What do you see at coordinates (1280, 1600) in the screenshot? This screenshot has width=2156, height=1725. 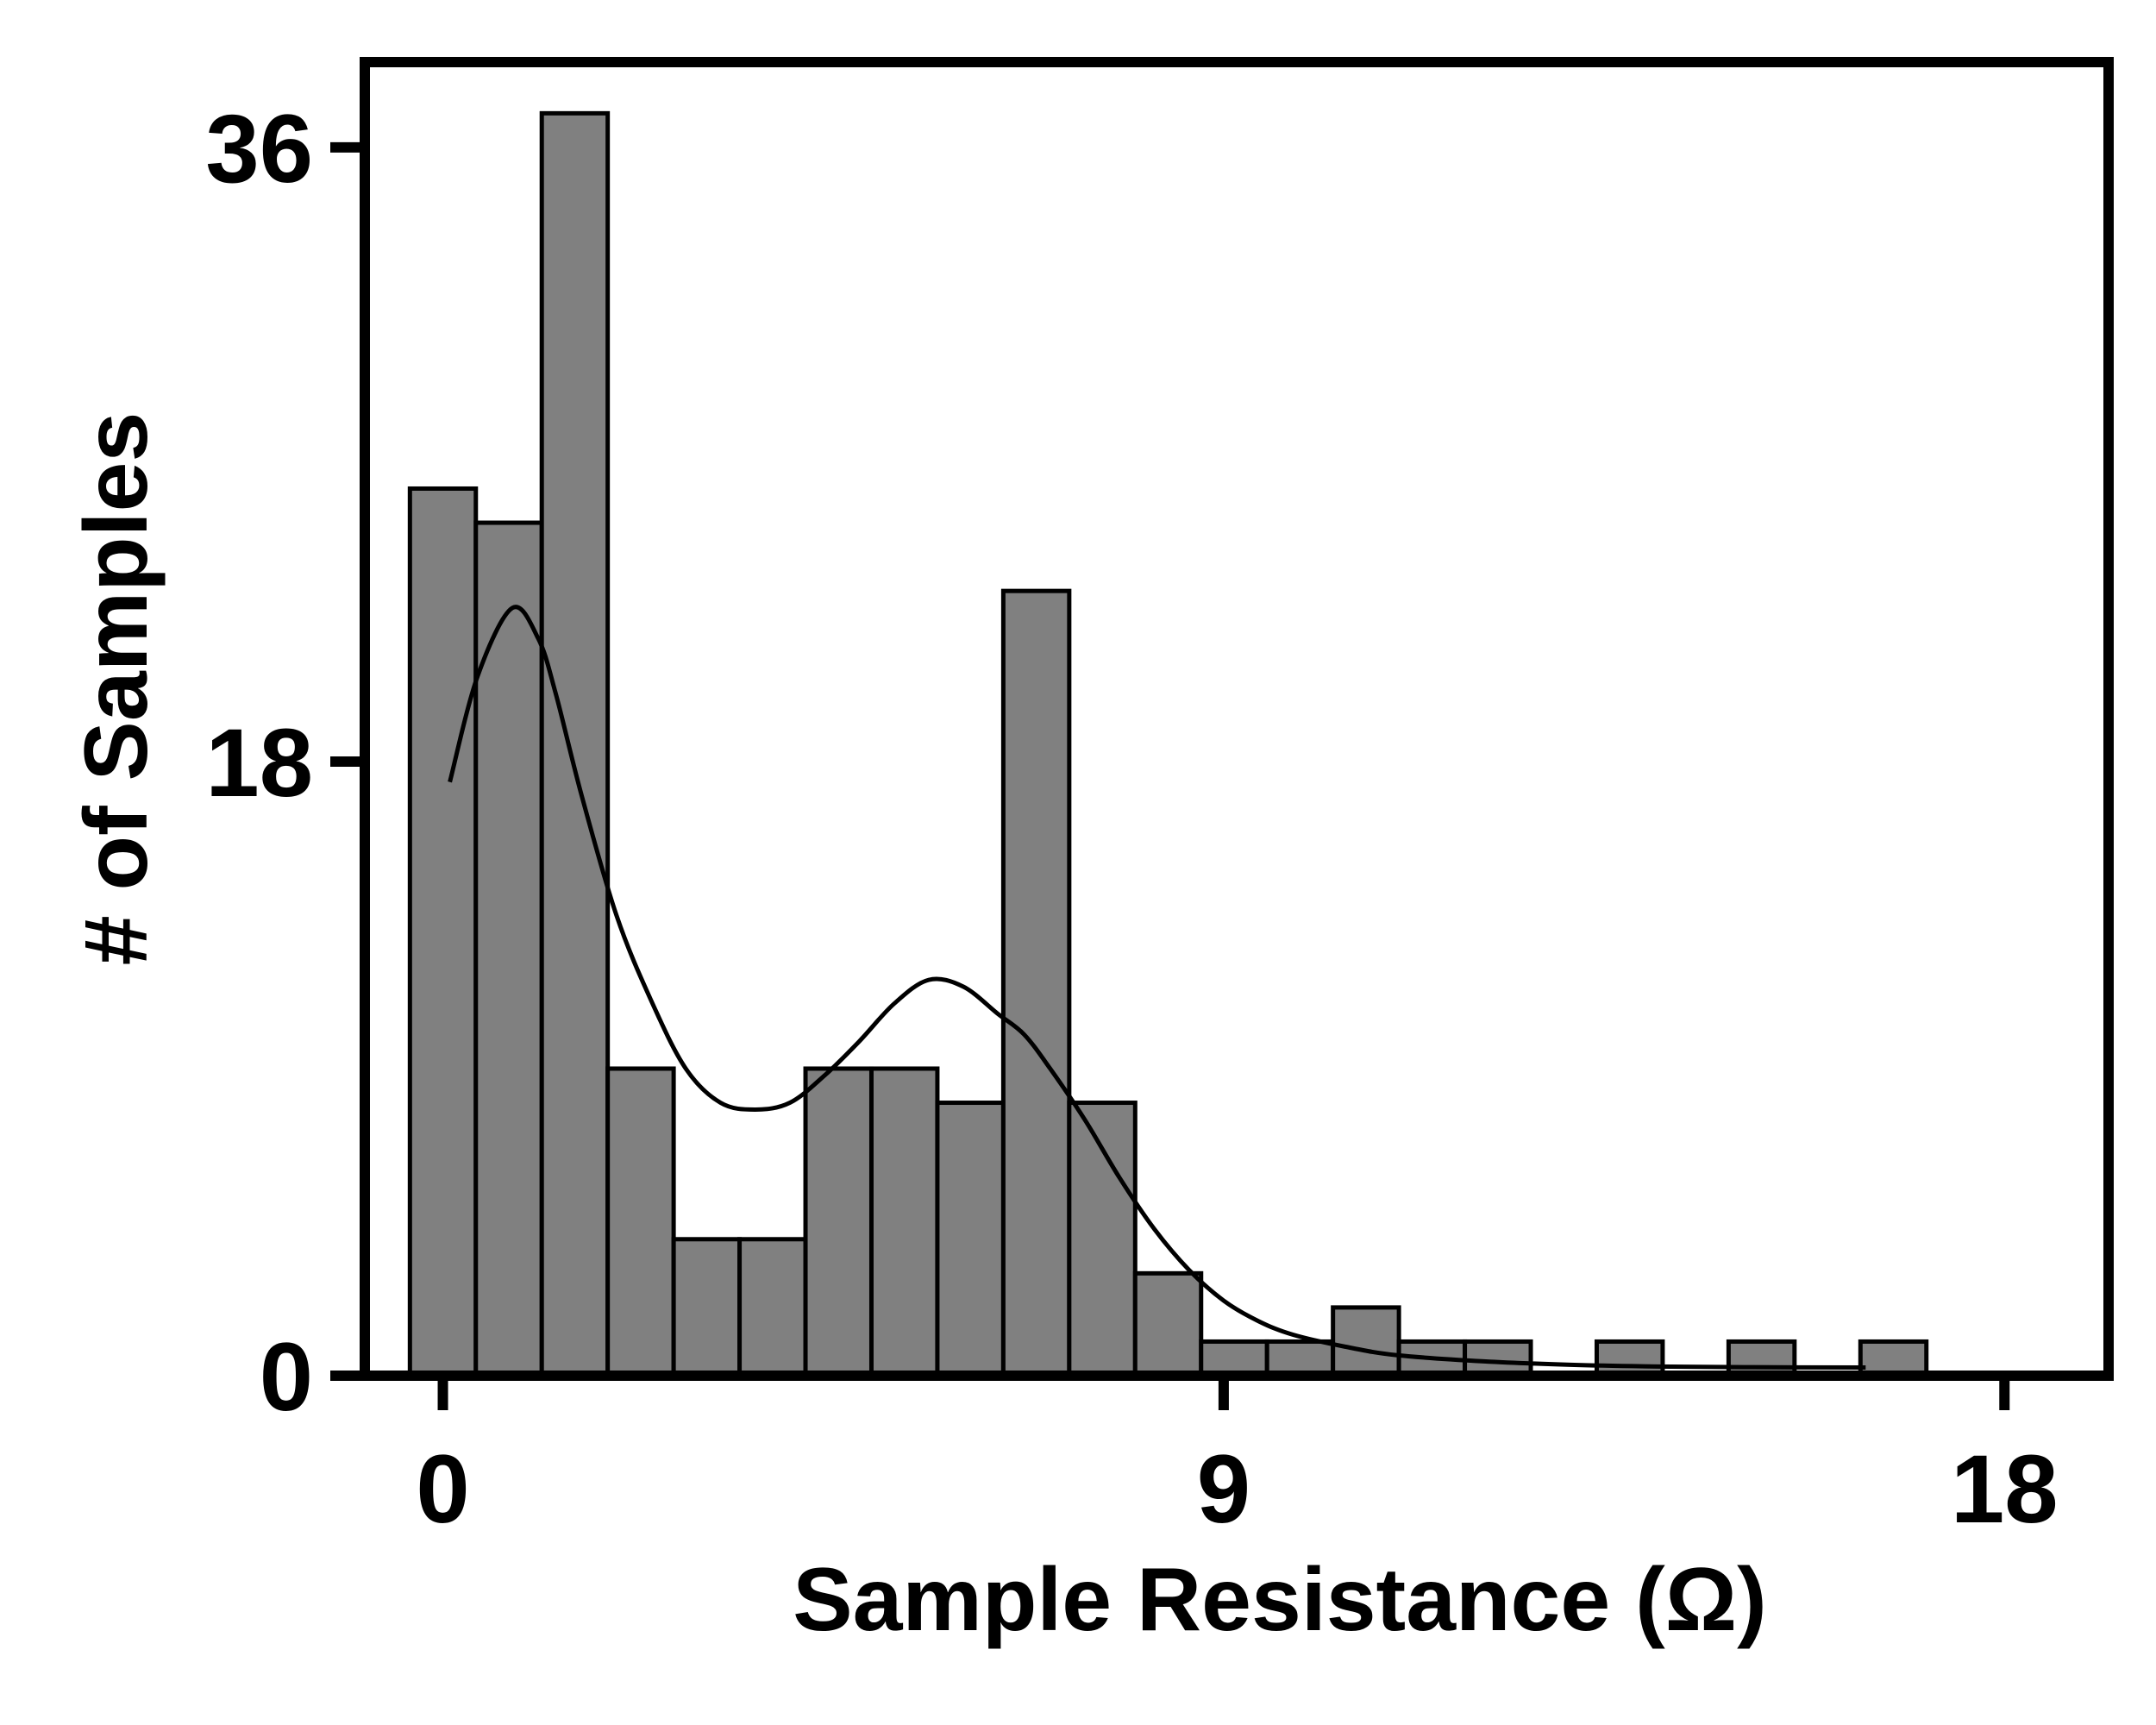 I see `x-axis-label: Sample Resistance (Ω)` at bounding box center [1280, 1600].